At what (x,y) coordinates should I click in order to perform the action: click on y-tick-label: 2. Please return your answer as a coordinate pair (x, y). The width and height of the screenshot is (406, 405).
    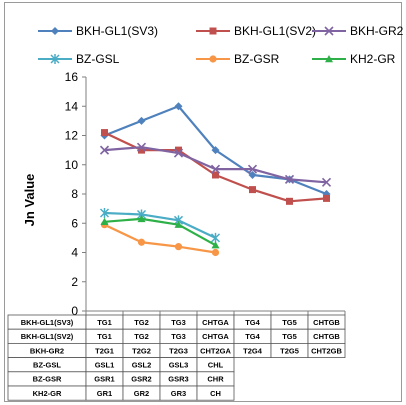
    Looking at the image, I should click on (74, 282).